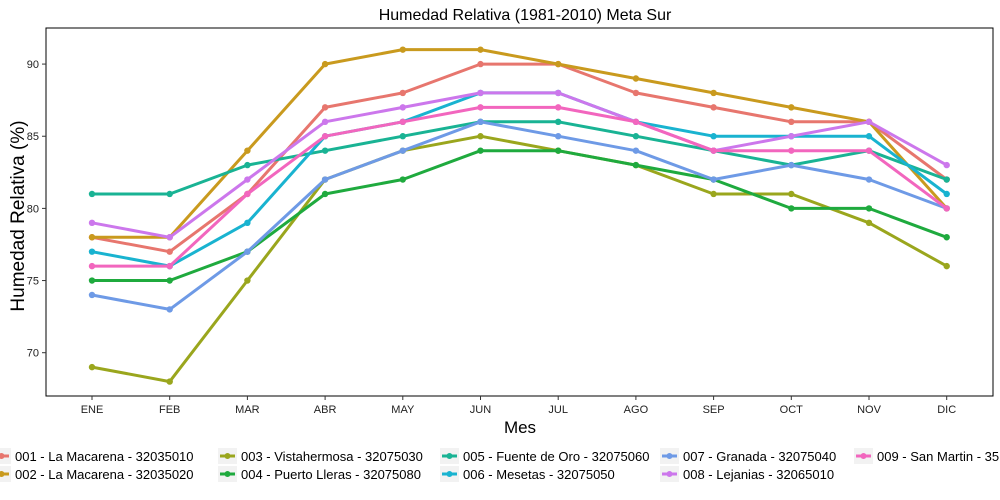 The image size is (1000, 500). I want to click on x-tick-label: JUL, so click(558, 410).